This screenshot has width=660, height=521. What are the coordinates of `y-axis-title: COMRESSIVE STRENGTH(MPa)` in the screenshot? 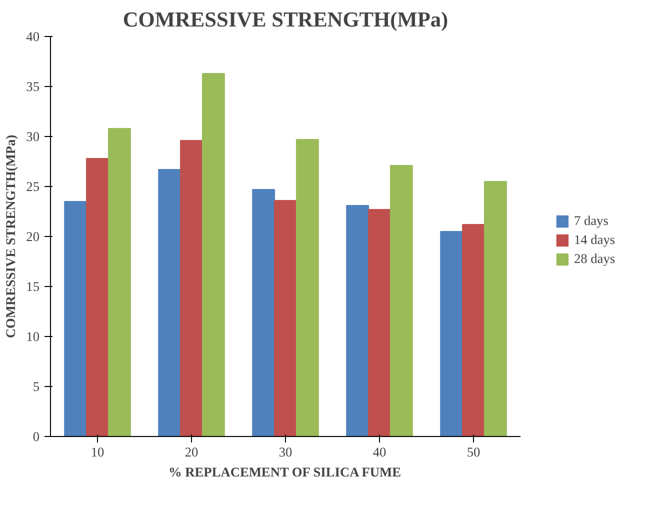 It's located at (10, 236).